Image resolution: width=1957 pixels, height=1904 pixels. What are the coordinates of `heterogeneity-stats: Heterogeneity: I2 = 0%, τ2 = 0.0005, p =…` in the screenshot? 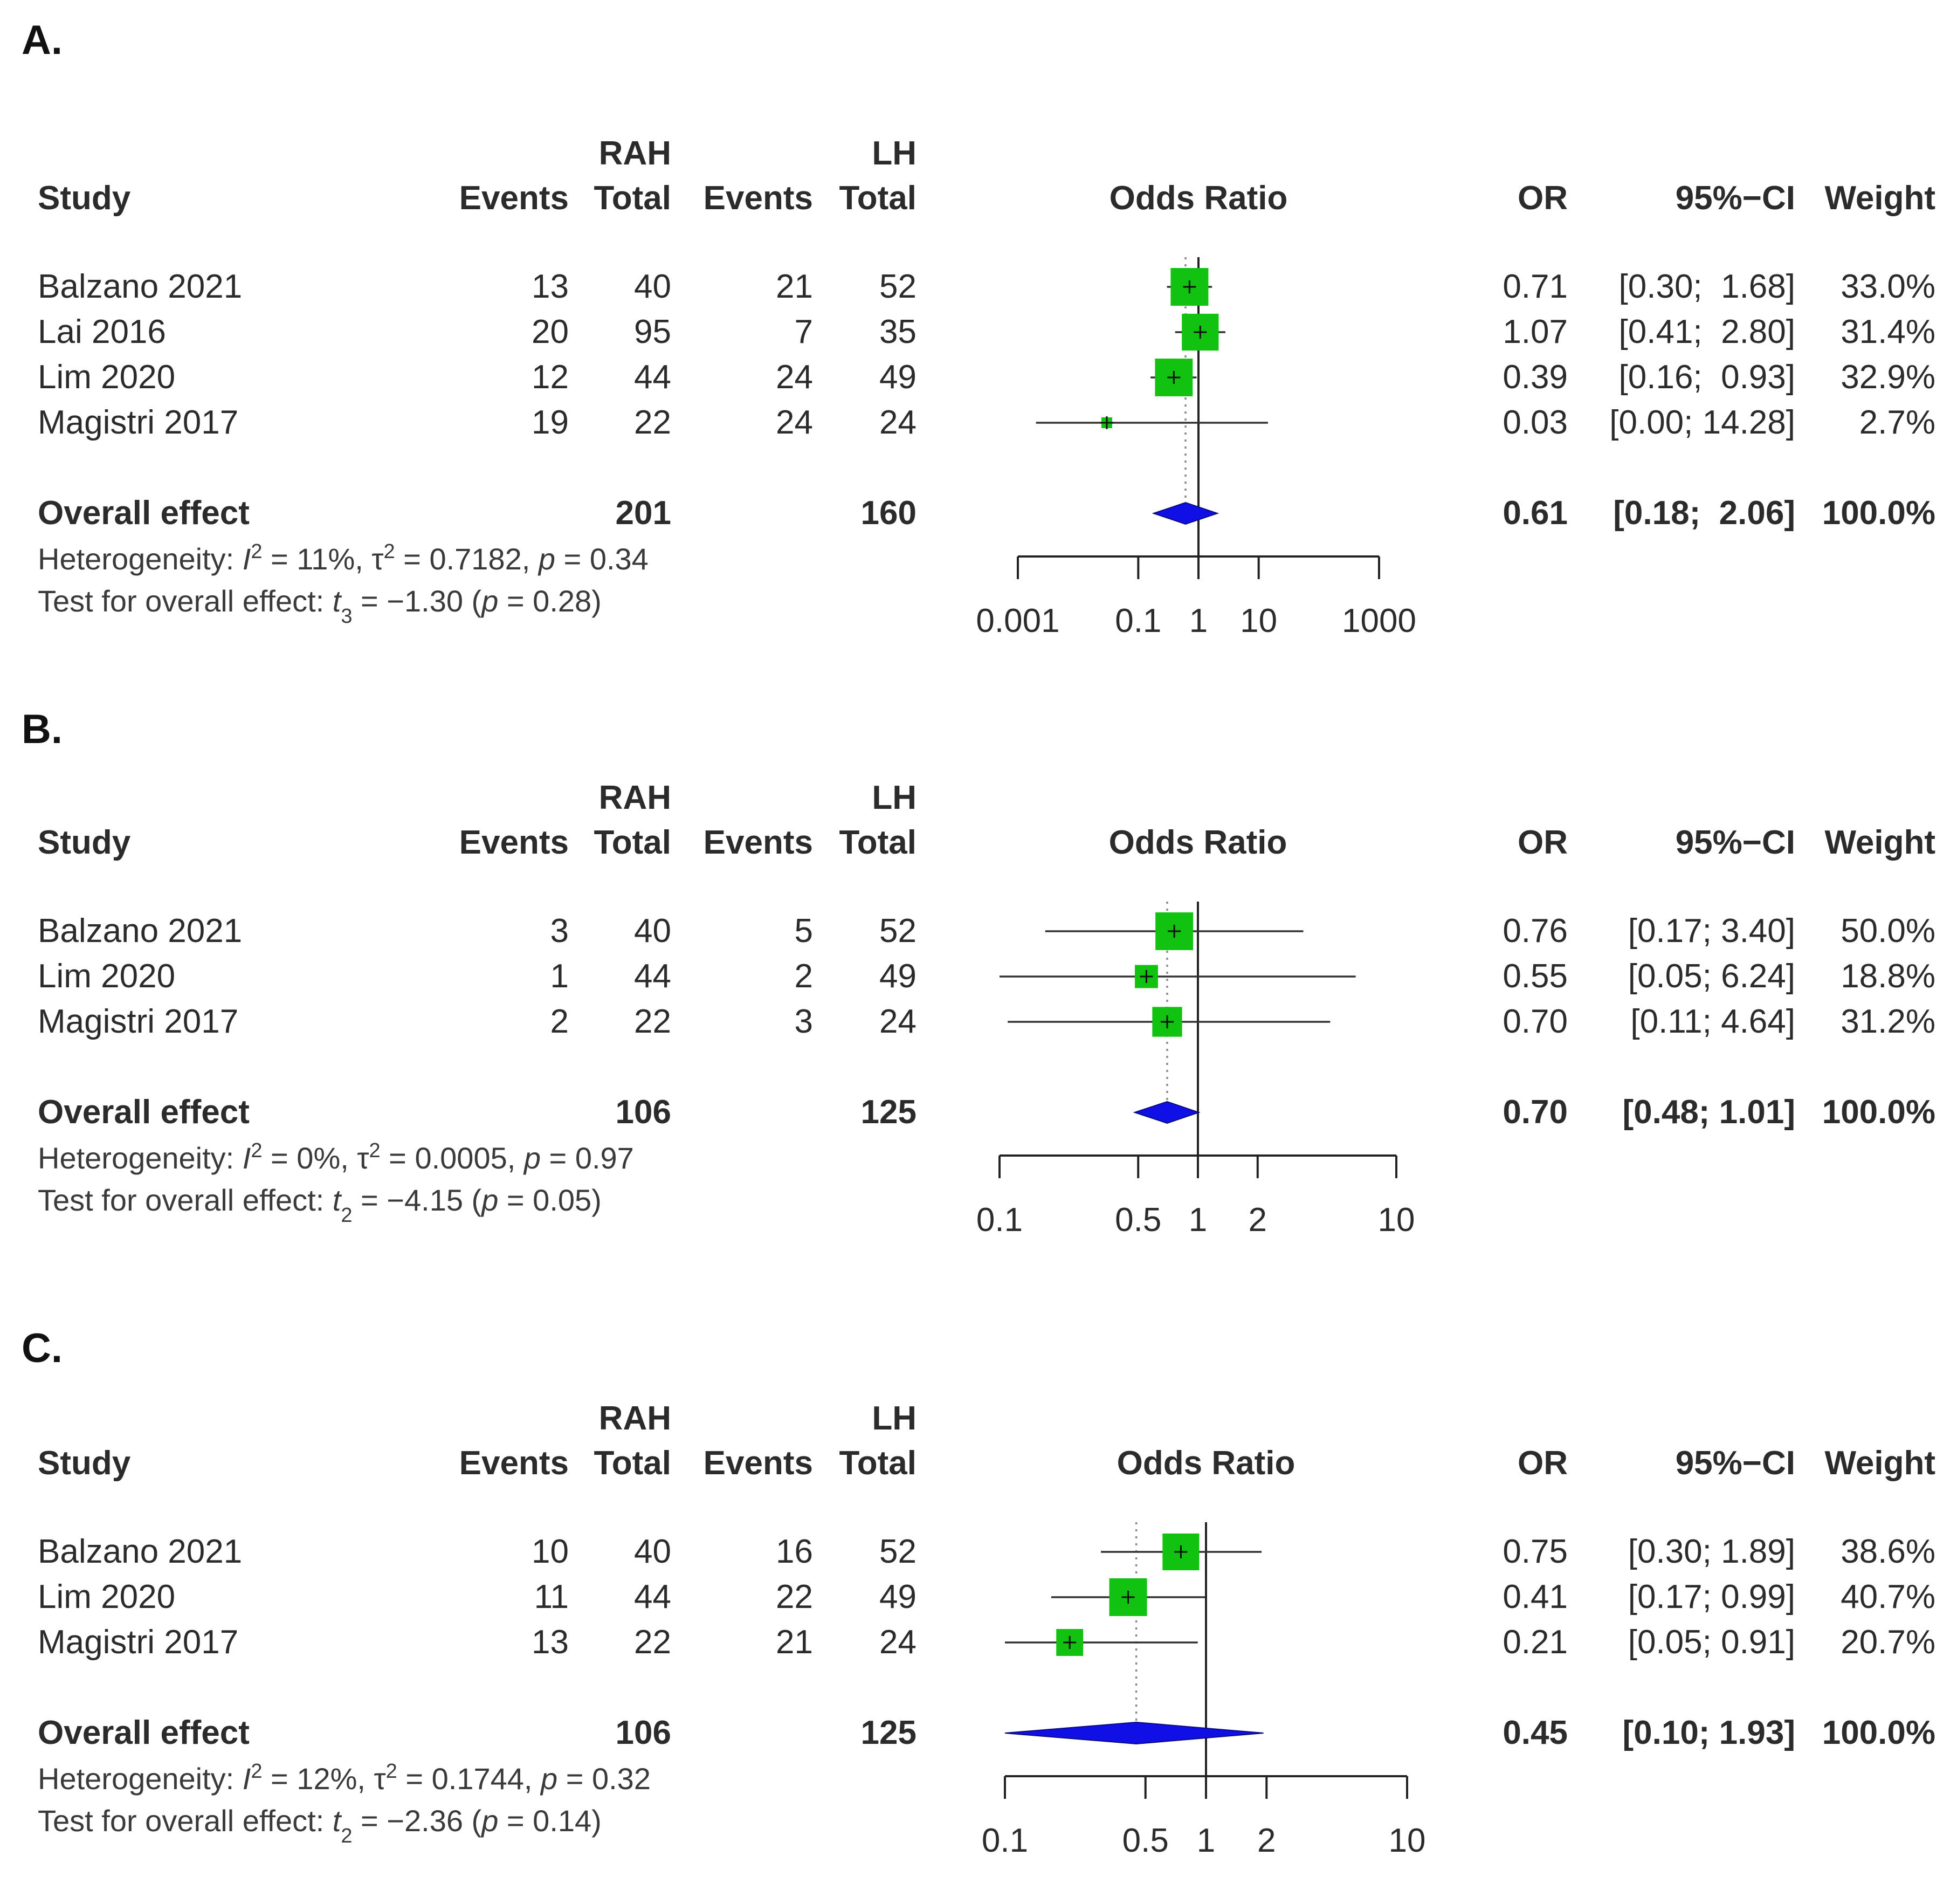 It's located at (336, 1157).